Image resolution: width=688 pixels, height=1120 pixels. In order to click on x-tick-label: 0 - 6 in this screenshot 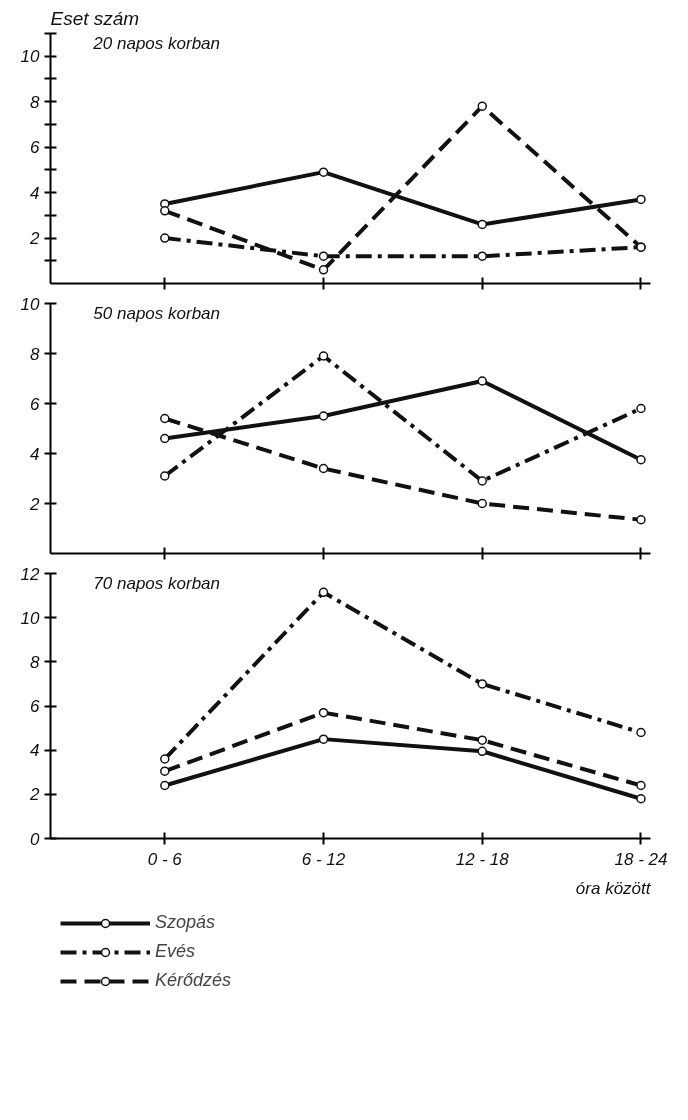, I will do `click(165, 859)`.